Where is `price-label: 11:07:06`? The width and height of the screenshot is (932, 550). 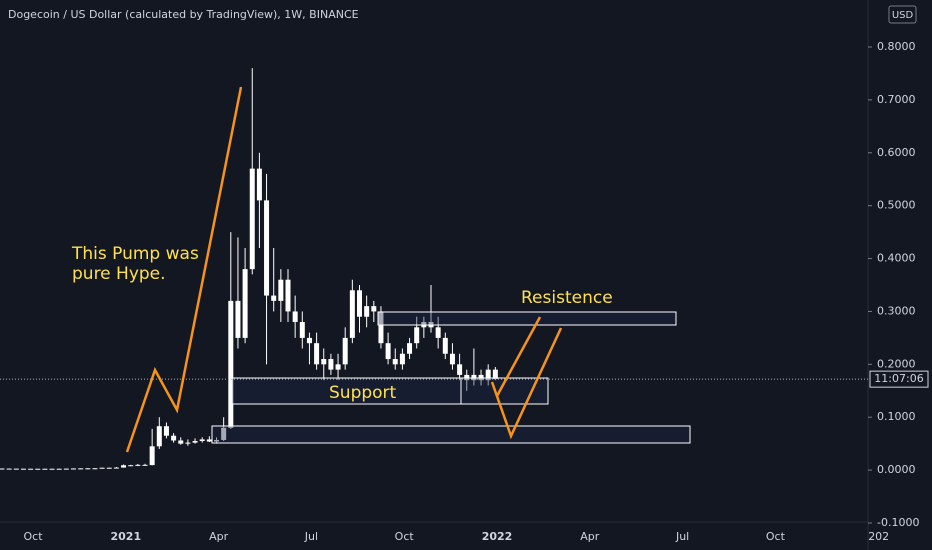
price-label: 11:07:06 is located at coordinates (898, 378).